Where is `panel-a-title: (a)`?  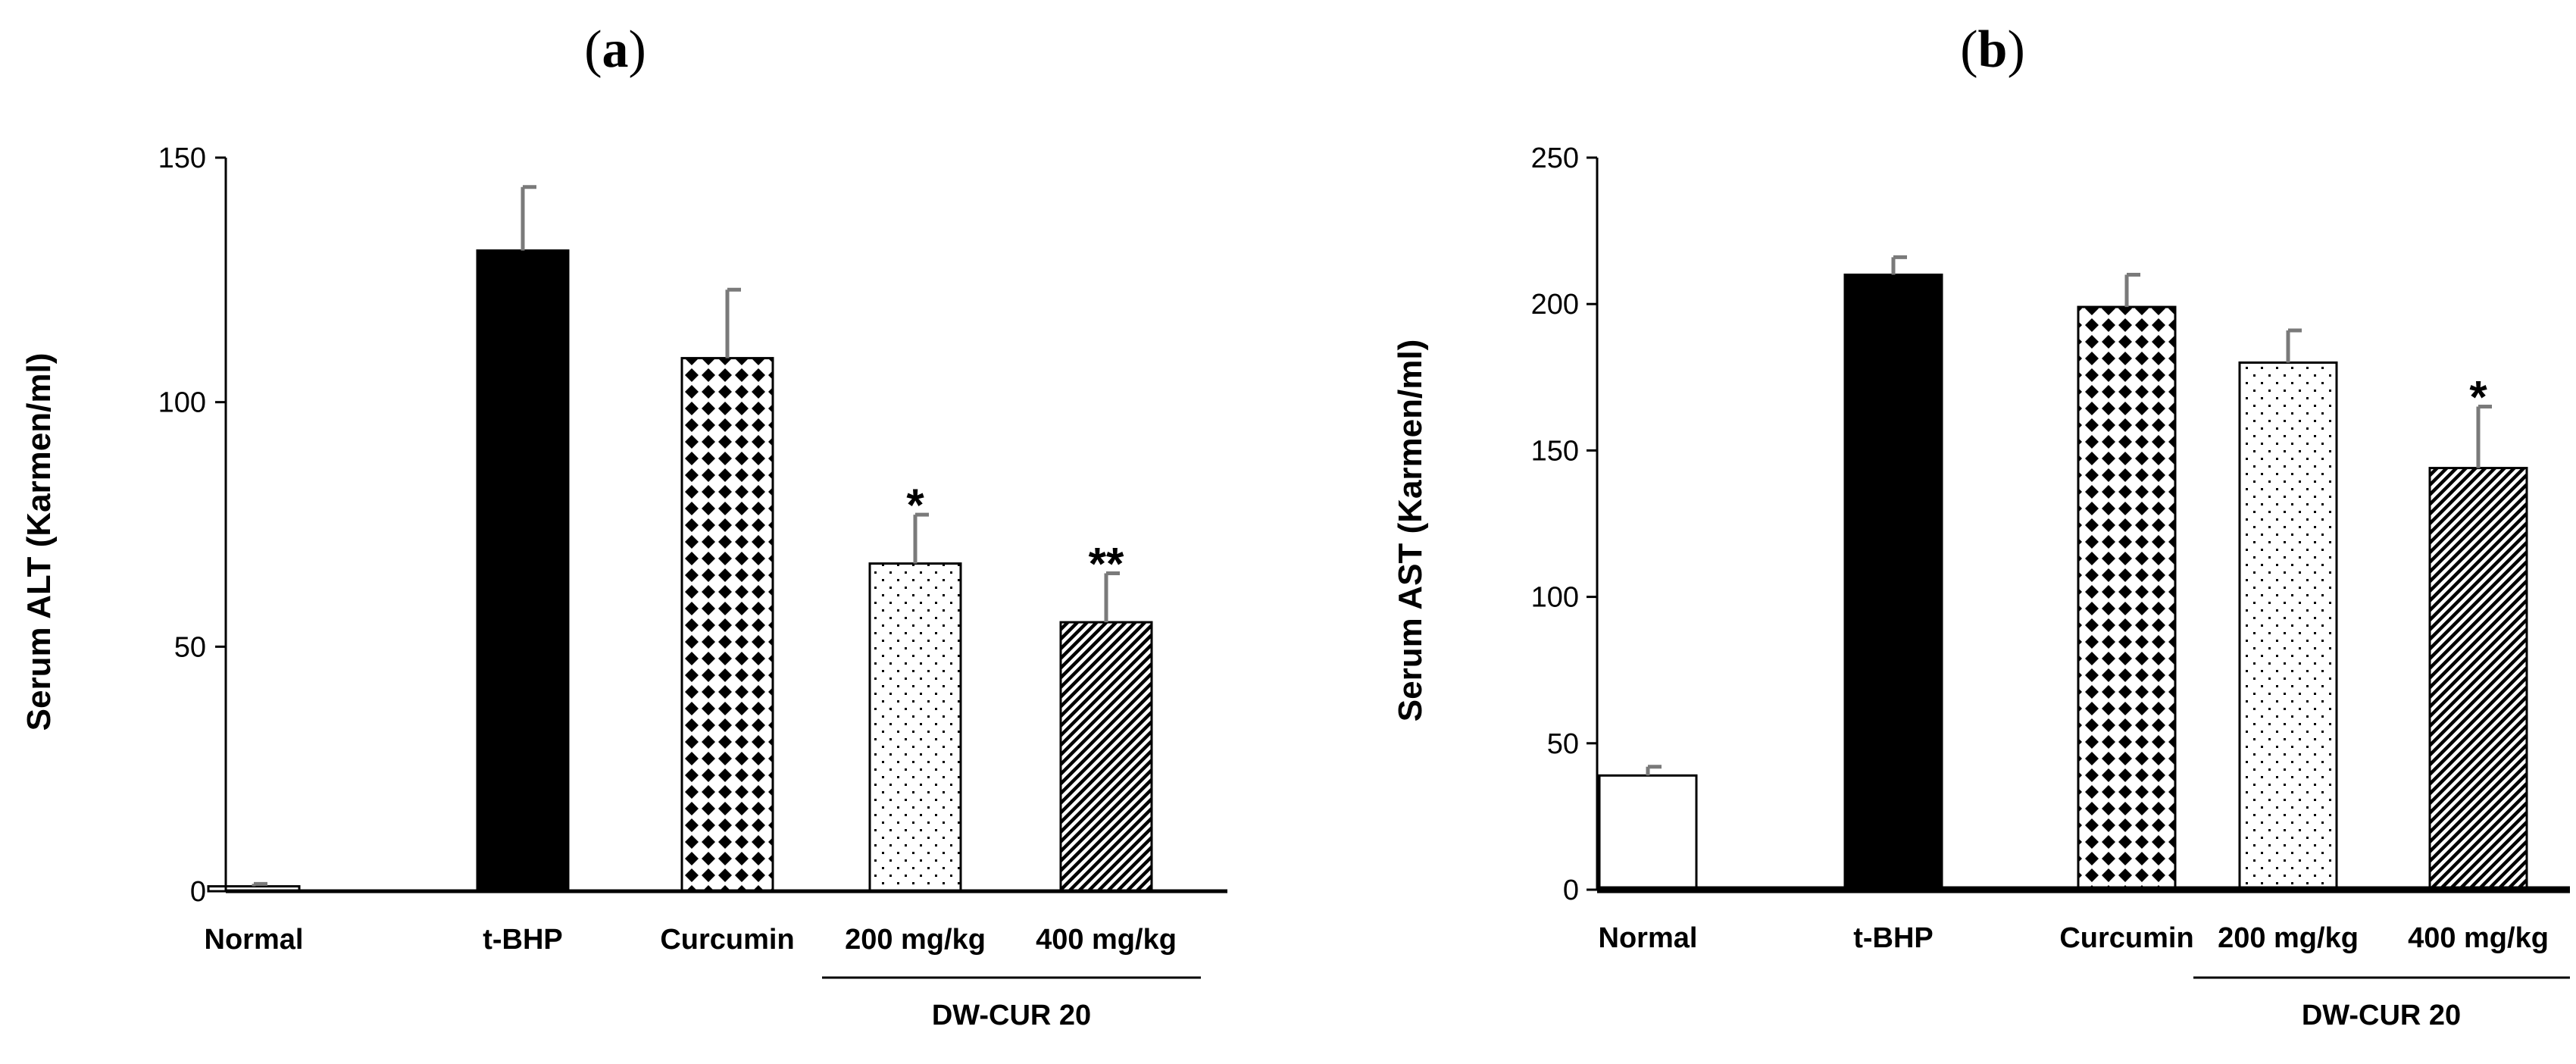
panel-a-title: (a) is located at coordinates (615, 49).